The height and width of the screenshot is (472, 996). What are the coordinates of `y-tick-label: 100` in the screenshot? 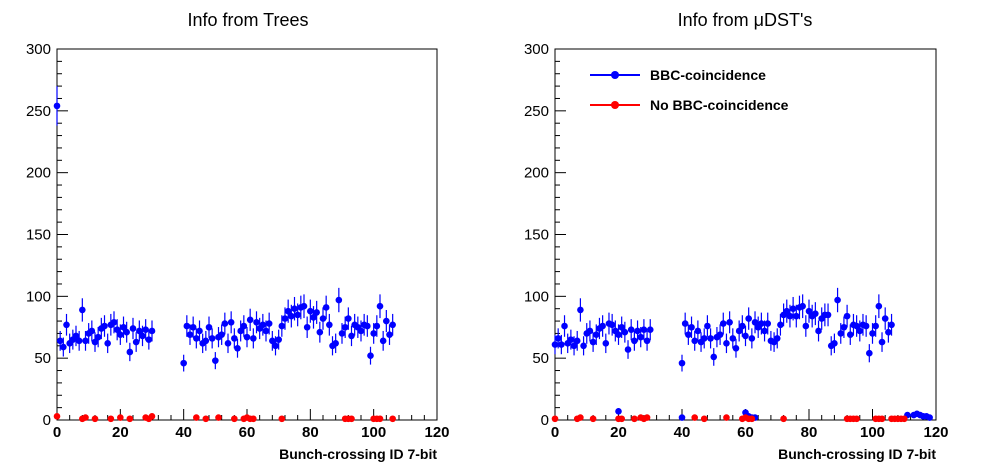 It's located at (38, 296).